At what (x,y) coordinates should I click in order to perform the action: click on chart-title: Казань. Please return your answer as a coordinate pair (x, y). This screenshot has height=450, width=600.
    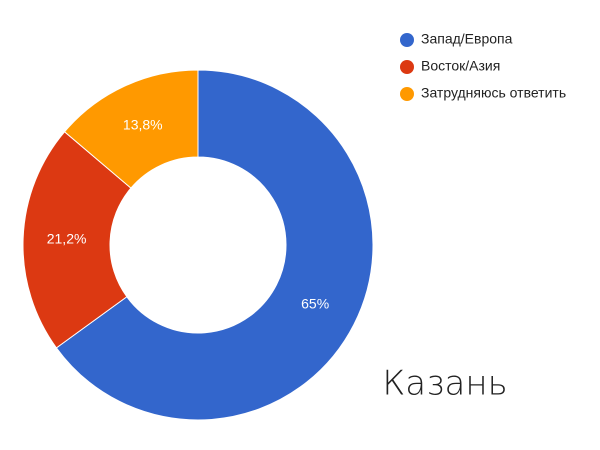
    Looking at the image, I should click on (444, 384).